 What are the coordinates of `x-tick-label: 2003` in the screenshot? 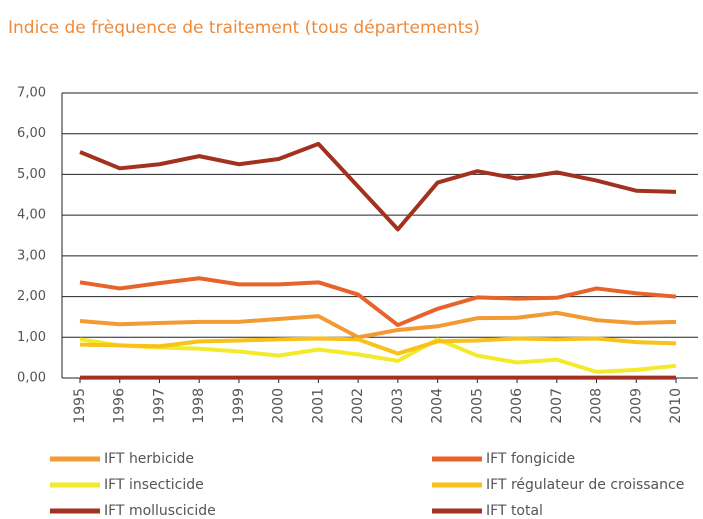 It's located at (398, 406).